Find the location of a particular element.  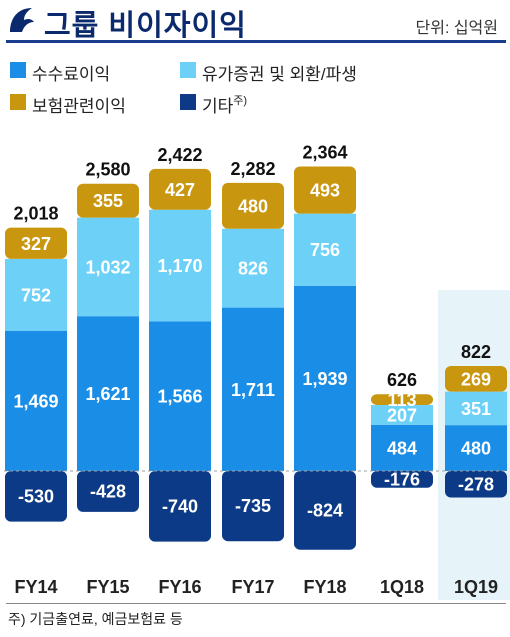

bar-value-label: 1,711 is located at coordinates (253, 390).